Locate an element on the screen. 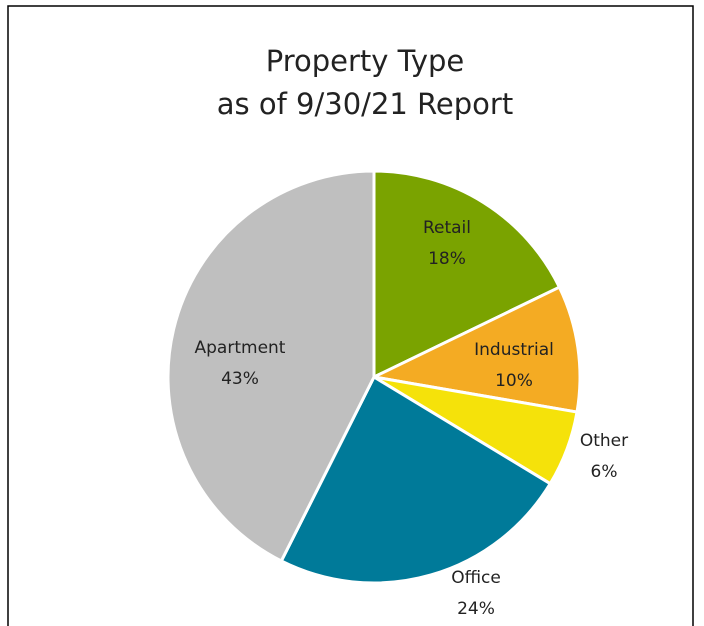 This screenshot has height=626, width=704. slice-label: Apartment is located at coordinates (240, 348).